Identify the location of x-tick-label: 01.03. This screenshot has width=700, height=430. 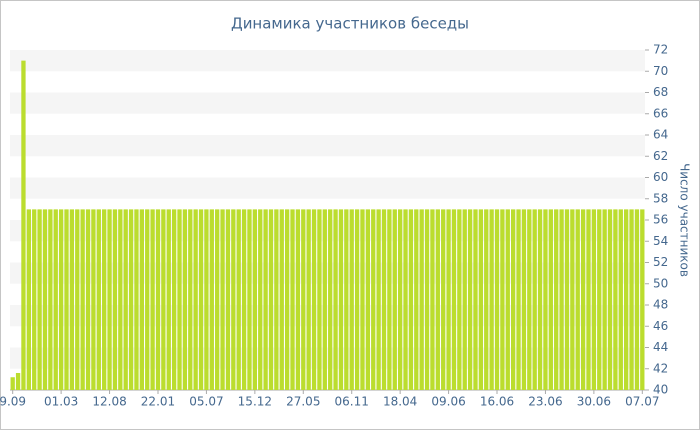
(61, 402).